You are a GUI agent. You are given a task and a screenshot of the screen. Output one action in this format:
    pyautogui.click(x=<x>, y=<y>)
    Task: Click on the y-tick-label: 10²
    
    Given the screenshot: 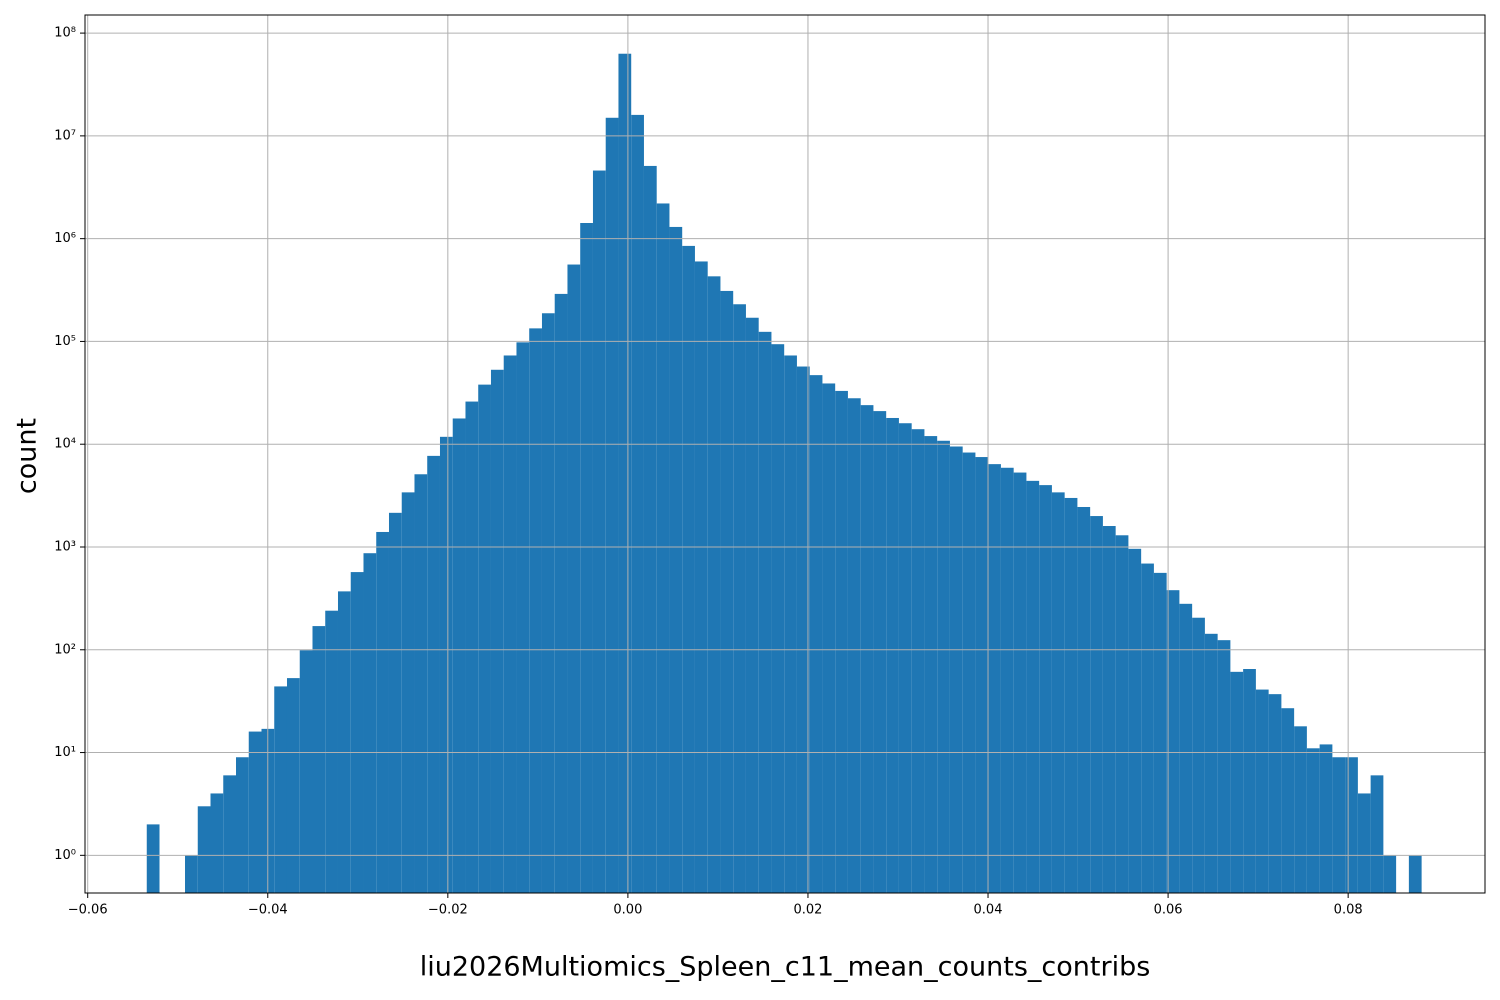 What is the action you would take?
    pyautogui.click(x=65, y=649)
    